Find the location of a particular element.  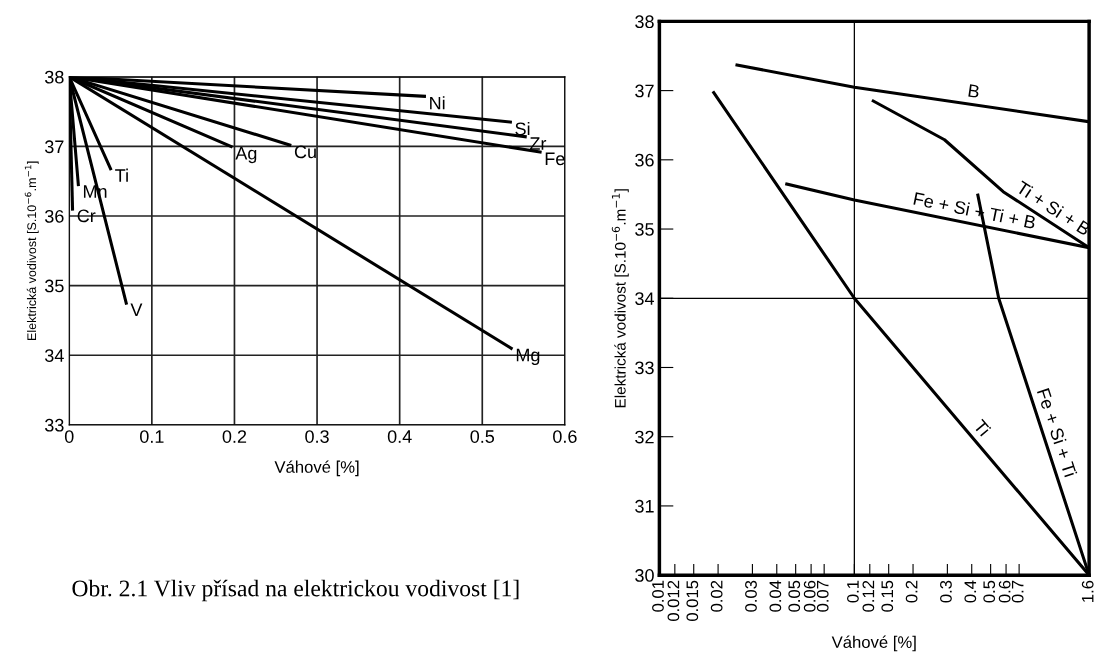

x-tick-label: 0 is located at coordinates (69, 436).